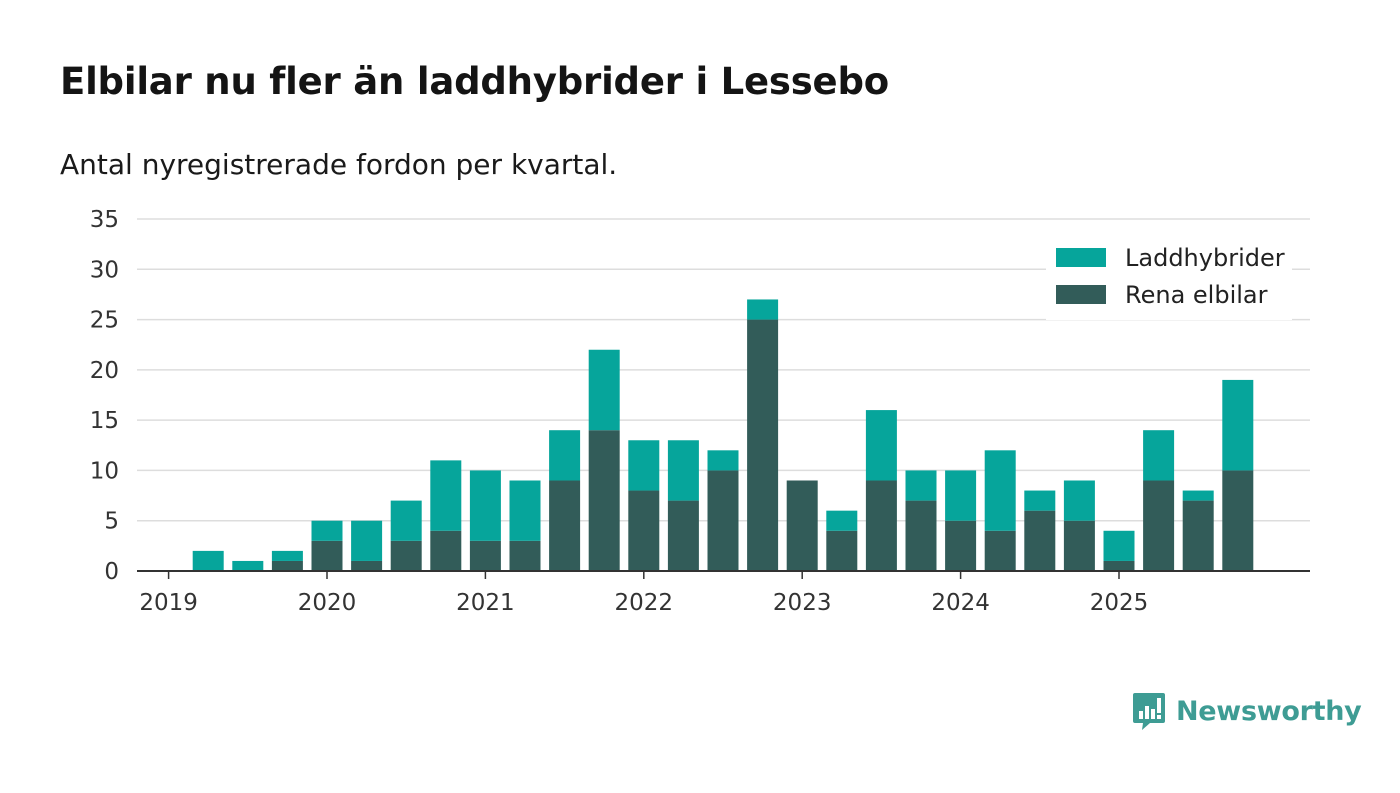 The image size is (1400, 793). What do you see at coordinates (104, 270) in the screenshot?
I see `y-tick-label: 30` at bounding box center [104, 270].